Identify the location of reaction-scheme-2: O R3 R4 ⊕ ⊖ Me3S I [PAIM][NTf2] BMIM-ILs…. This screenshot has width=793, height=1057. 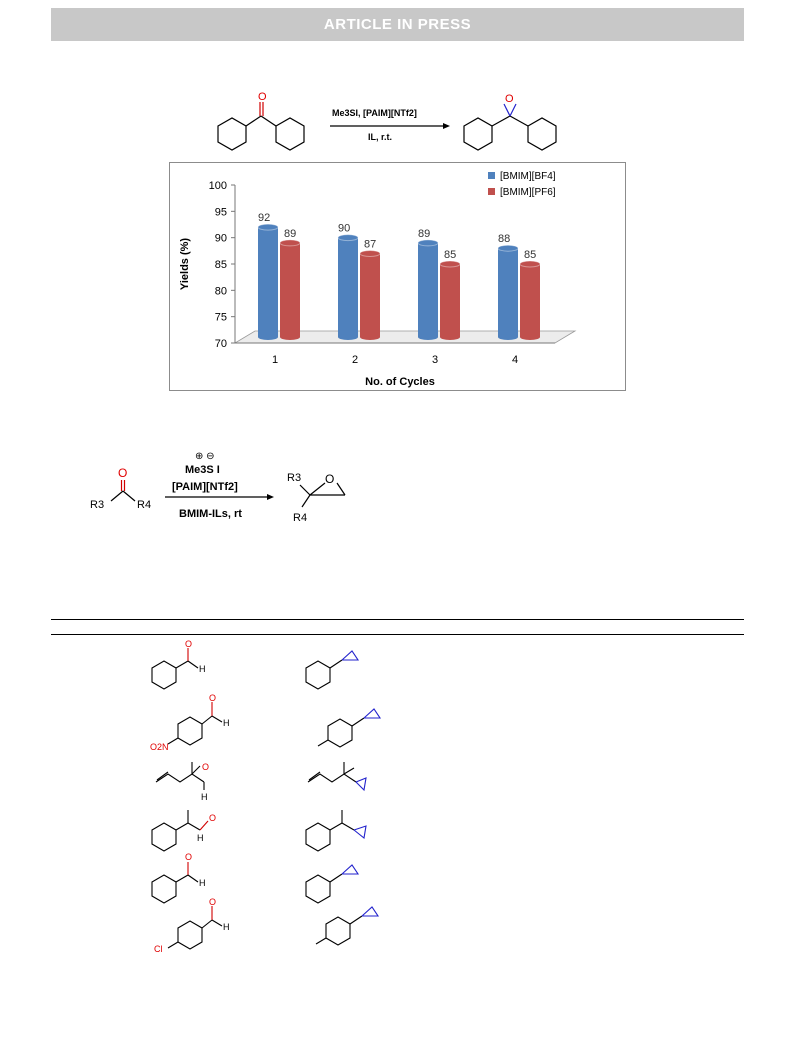
(218, 487).